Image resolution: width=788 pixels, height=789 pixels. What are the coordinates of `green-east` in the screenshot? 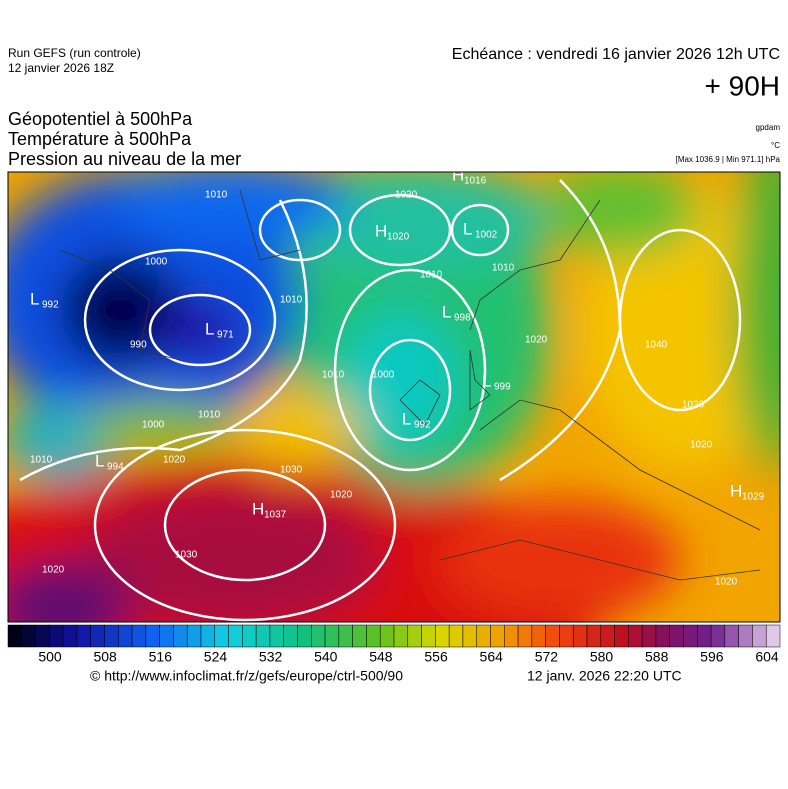 It's located at (757, 321).